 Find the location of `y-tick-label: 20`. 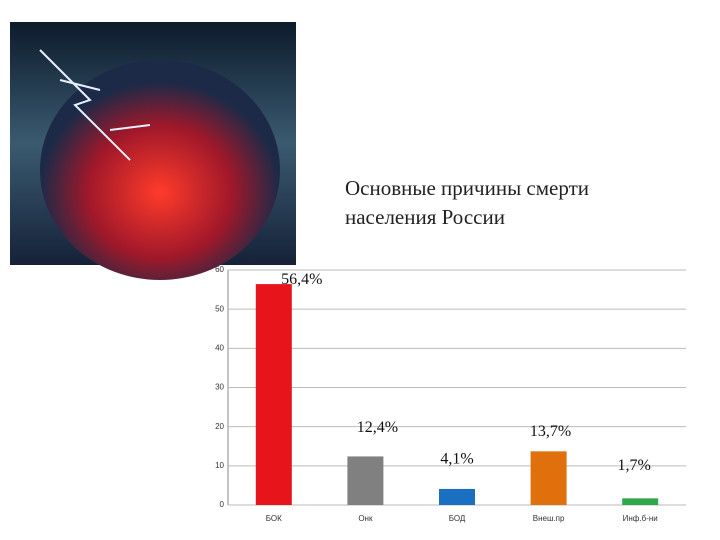

y-tick-label: 20 is located at coordinates (219, 426).